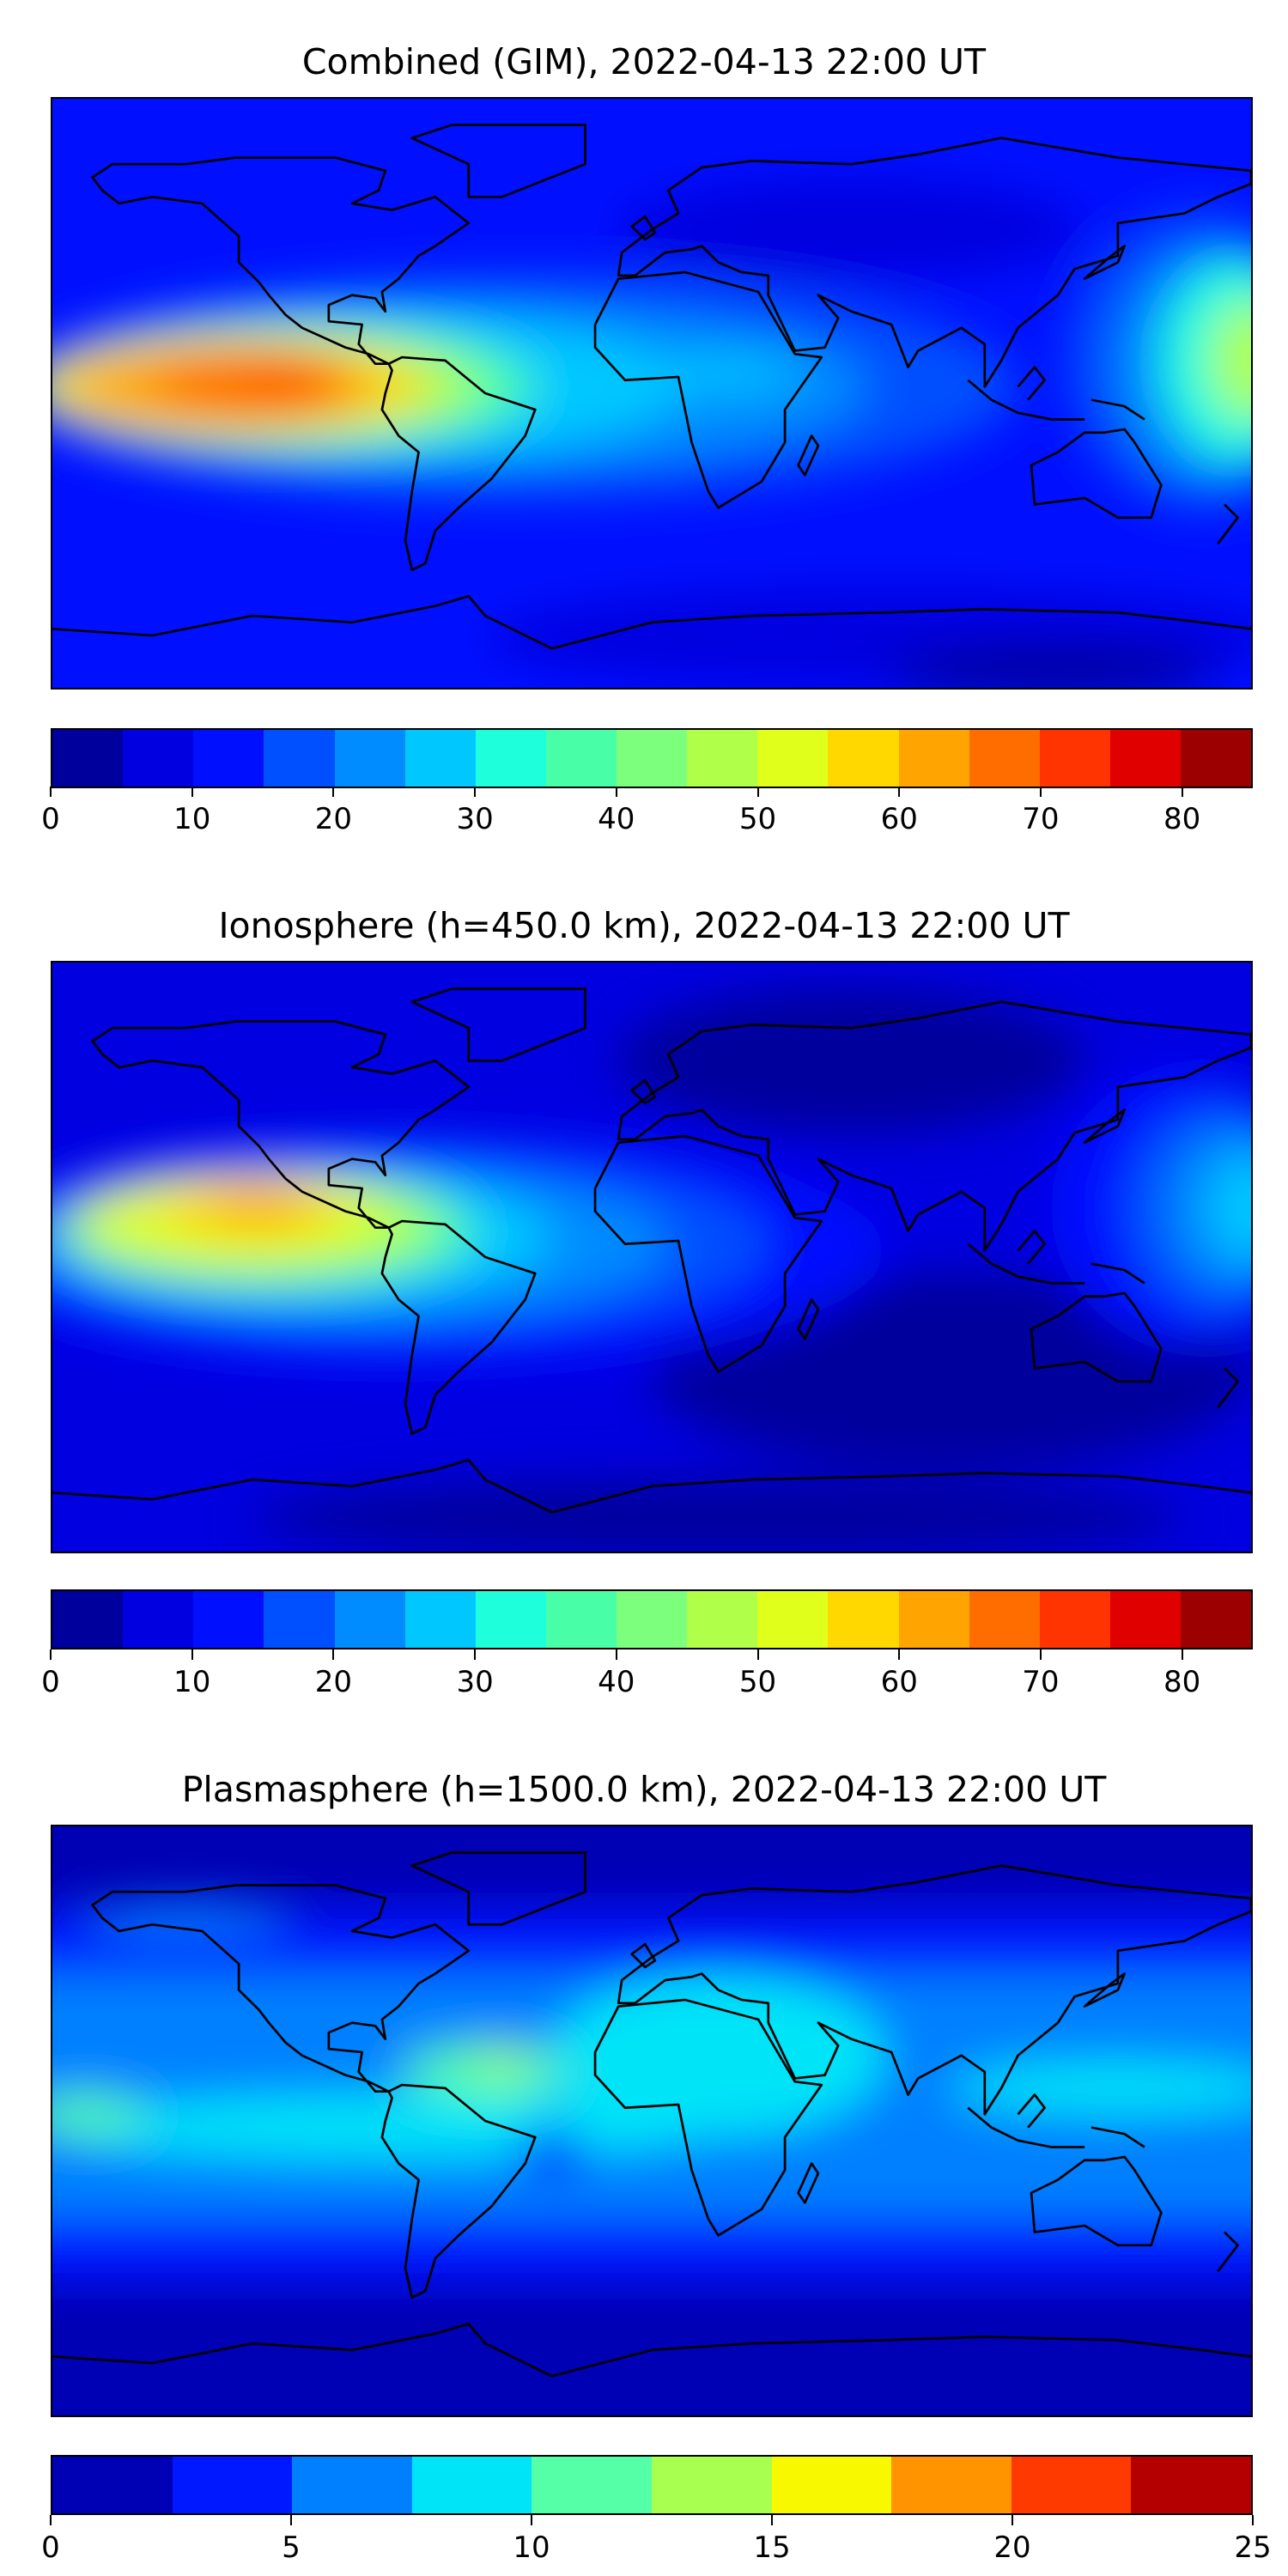  I want to click on colorbar-combined, so click(652, 758).